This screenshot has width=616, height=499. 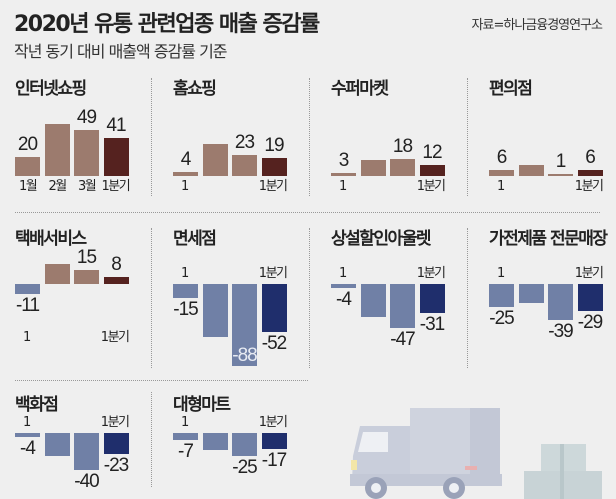 What do you see at coordinates (402, 147) in the screenshot?
I see `bar-value-label: 18` at bounding box center [402, 147].